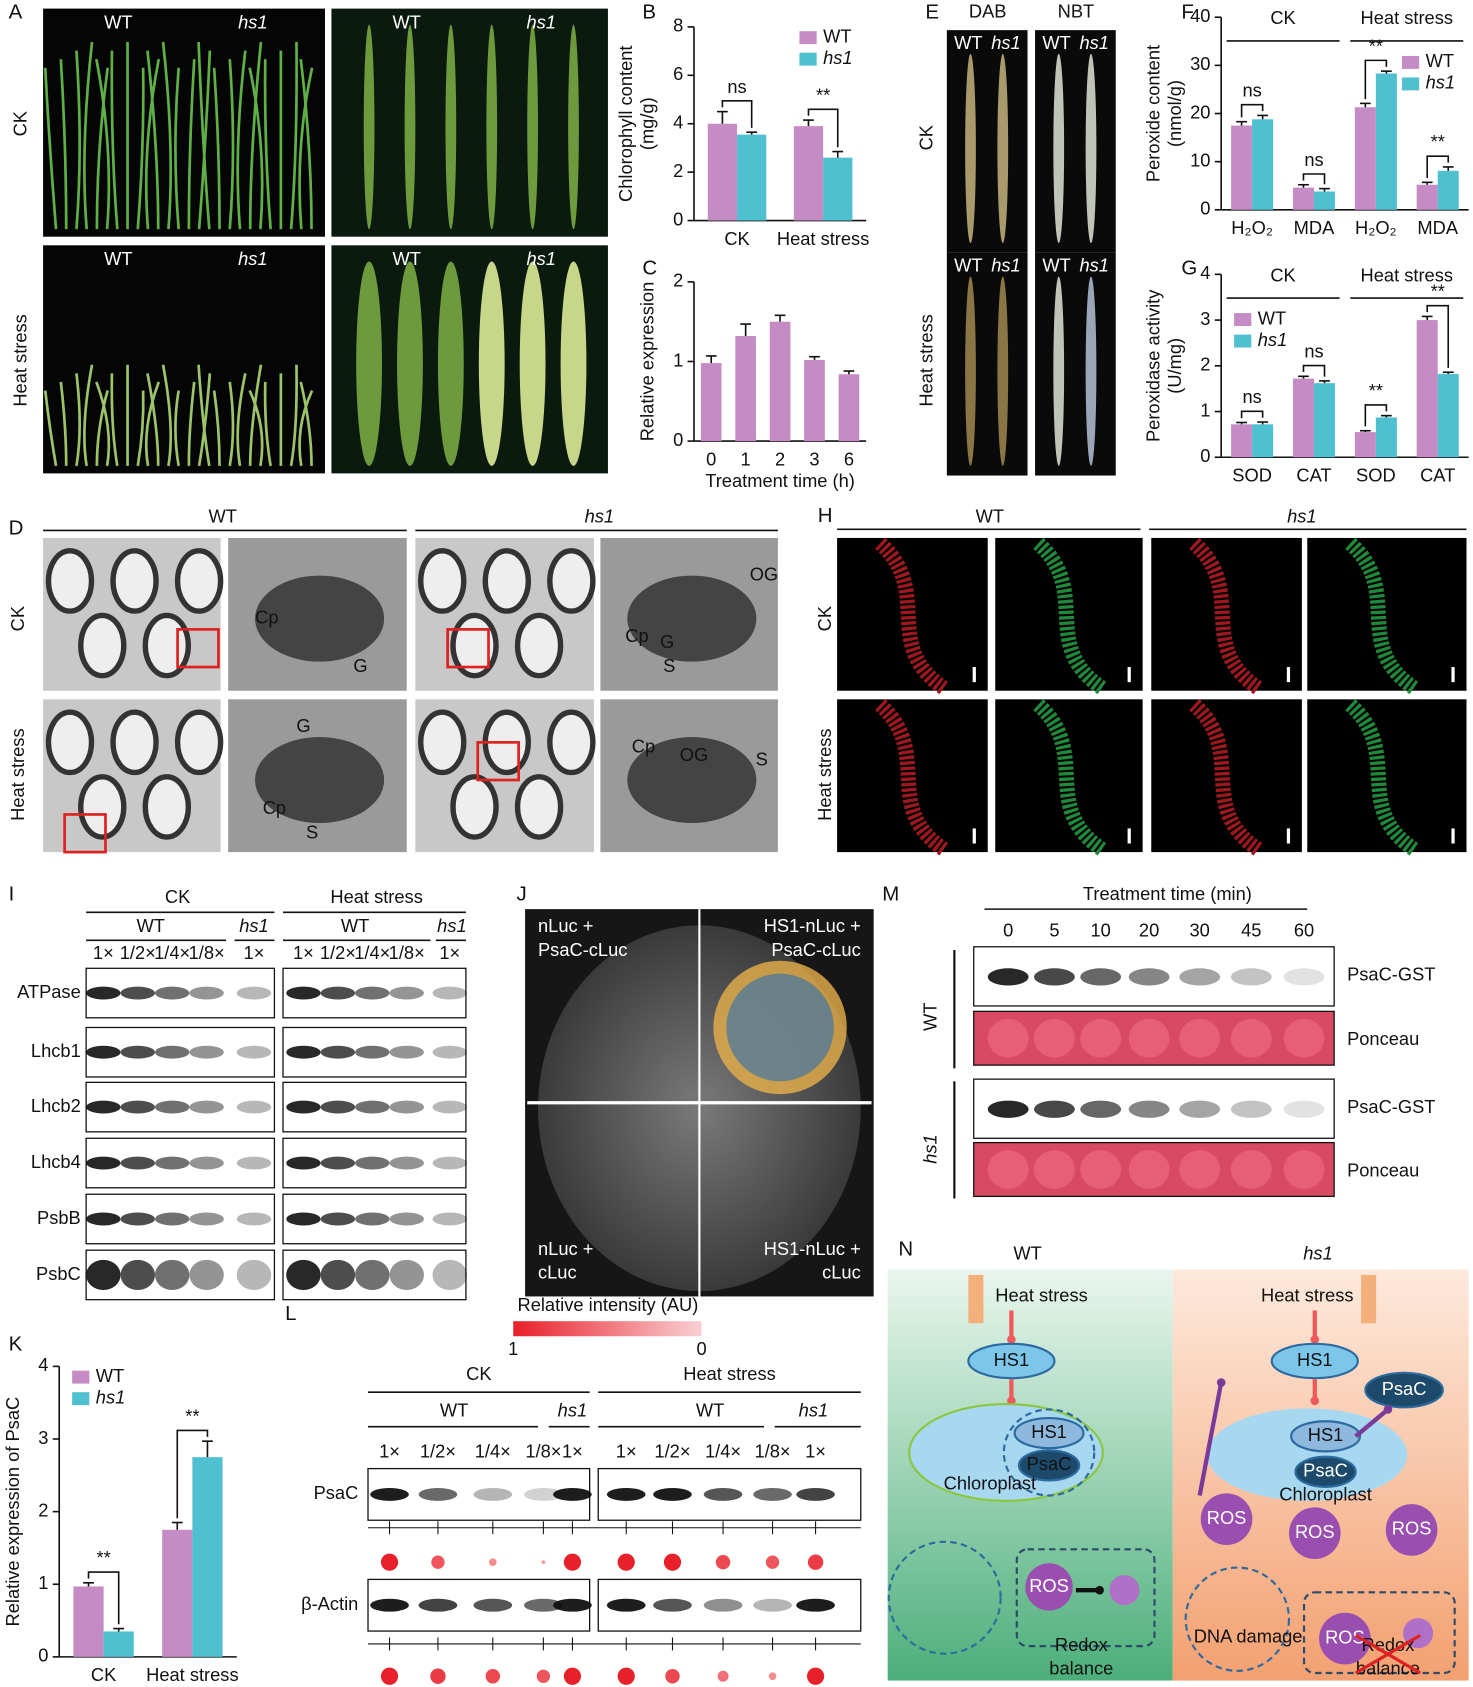 This screenshot has width=1473, height=1687. Describe the element at coordinates (1101, 930) in the screenshot. I see `time-label: 10` at that location.